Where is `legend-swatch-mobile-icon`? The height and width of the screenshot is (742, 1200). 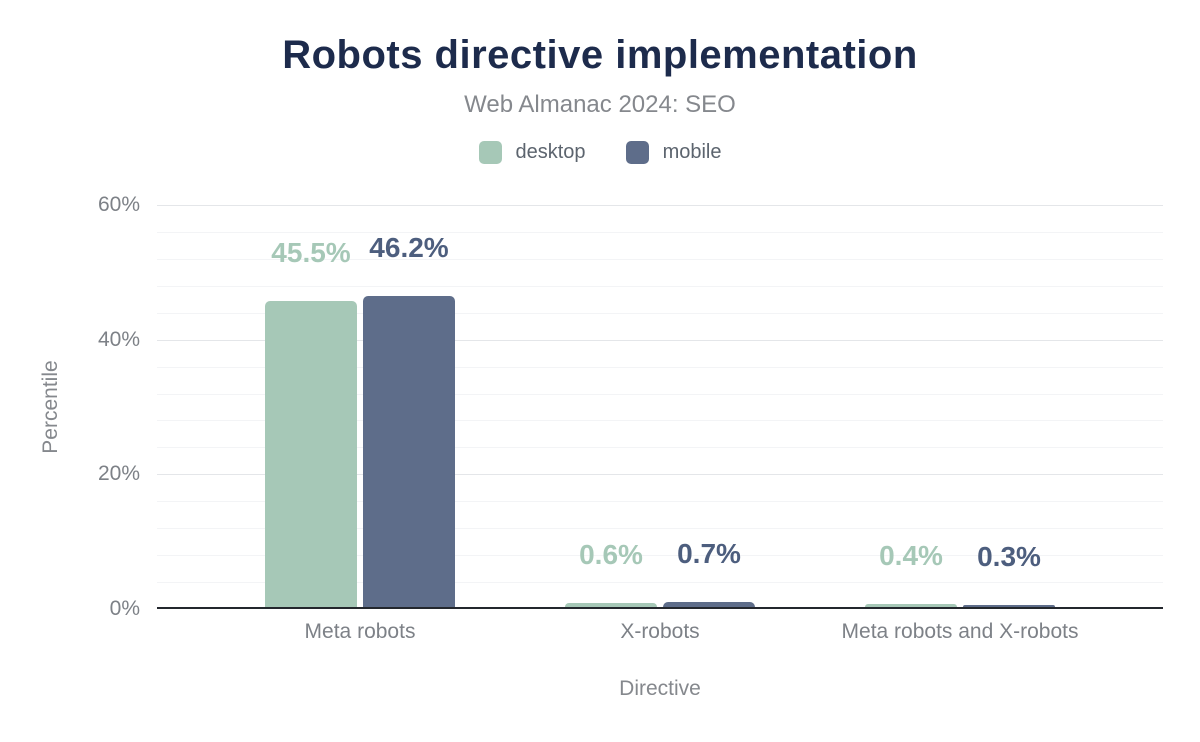 legend-swatch-mobile-icon is located at coordinates (637, 152).